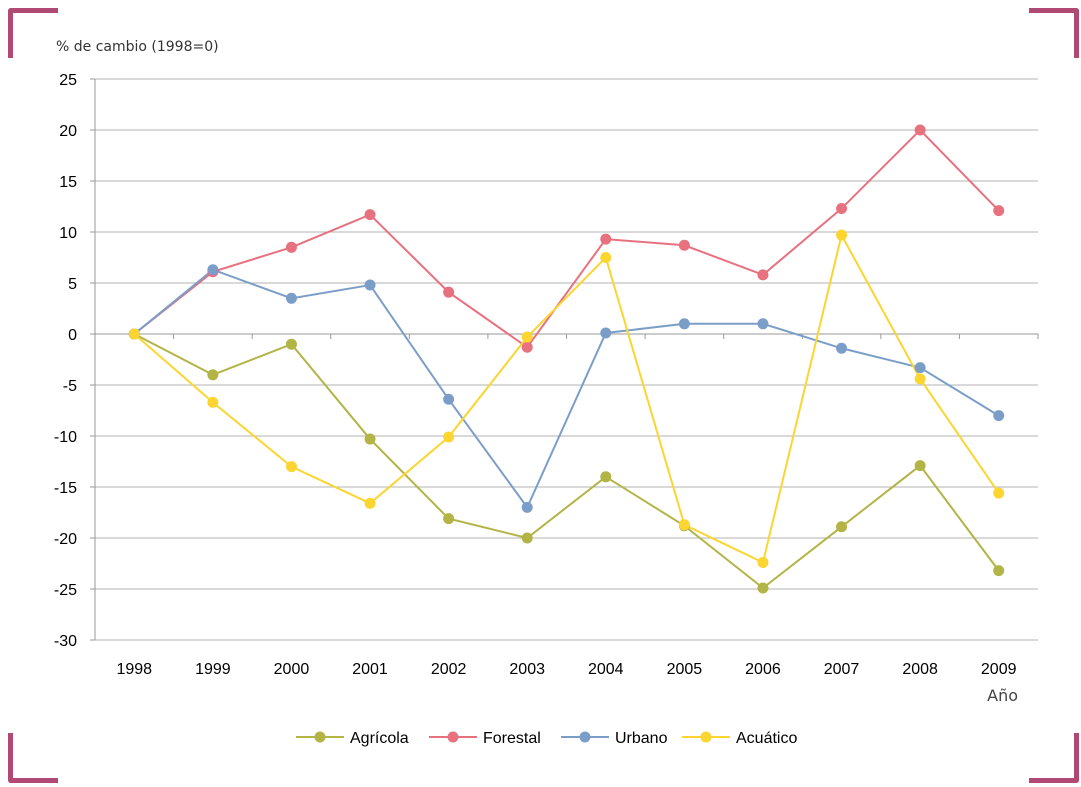  I want to click on x-tick-label: 1998, so click(134, 669).